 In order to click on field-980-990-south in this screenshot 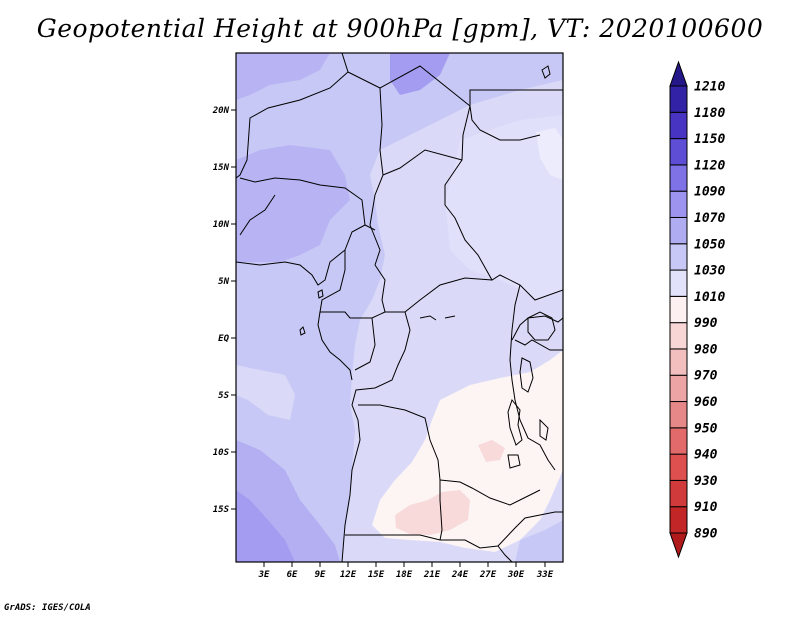, I will do `click(432, 512)`.